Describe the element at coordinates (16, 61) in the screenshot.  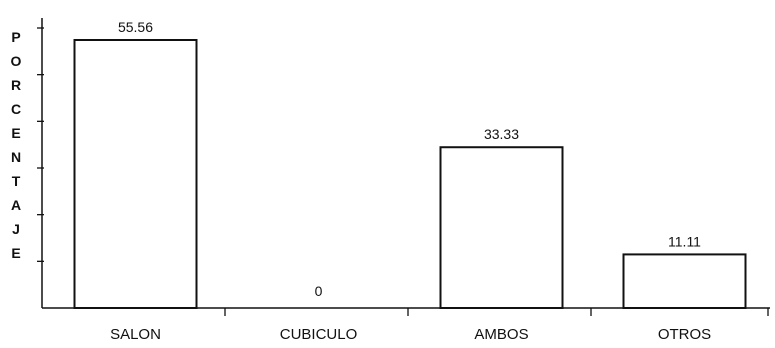
I see `y-axis-label-letter: O` at that location.